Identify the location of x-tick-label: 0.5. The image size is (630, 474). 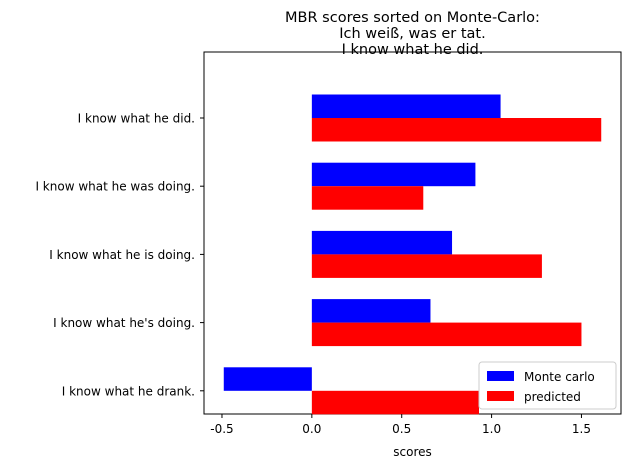
(401, 429).